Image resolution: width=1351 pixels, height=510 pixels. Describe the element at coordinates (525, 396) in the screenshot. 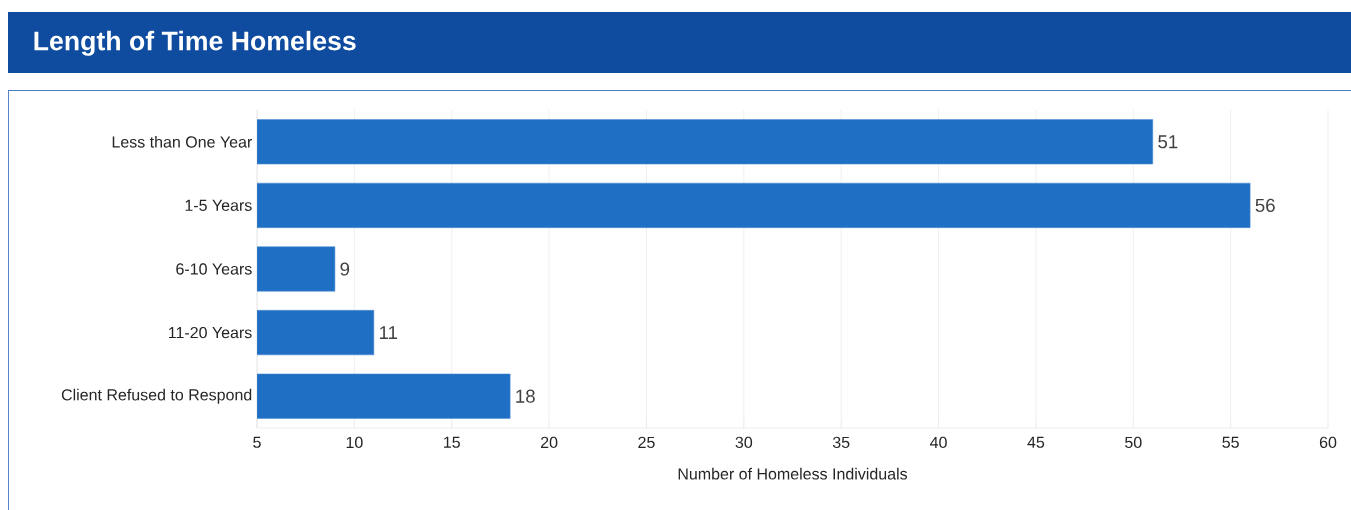

I see `data-label: 18` at that location.